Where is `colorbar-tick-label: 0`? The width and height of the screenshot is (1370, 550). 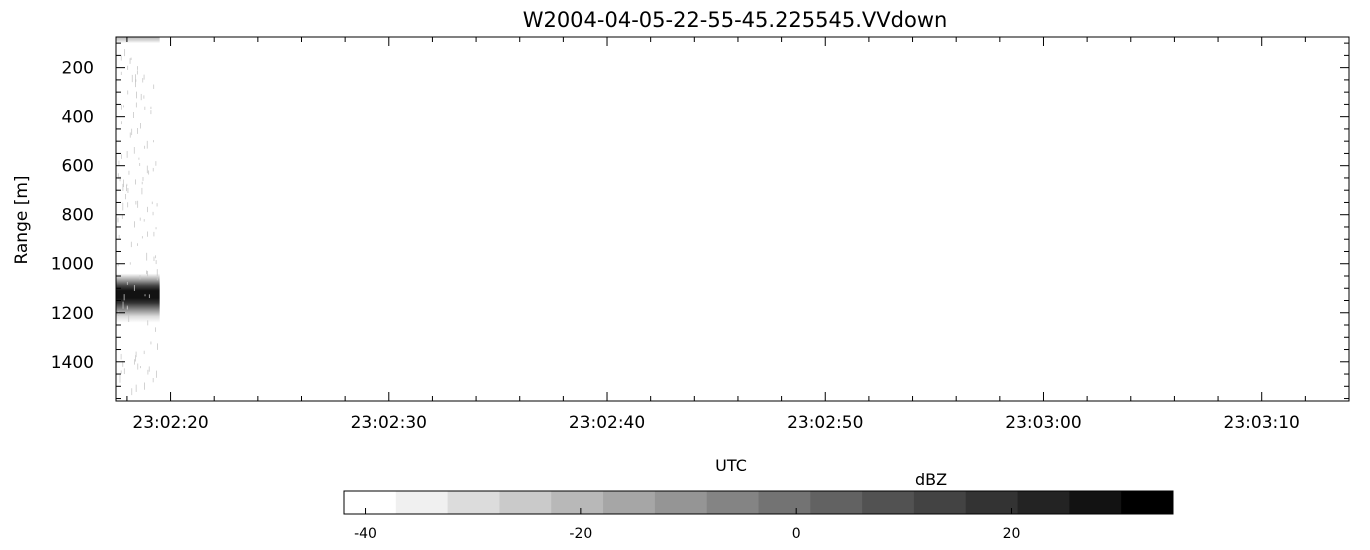 colorbar-tick-label: 0 is located at coordinates (796, 534).